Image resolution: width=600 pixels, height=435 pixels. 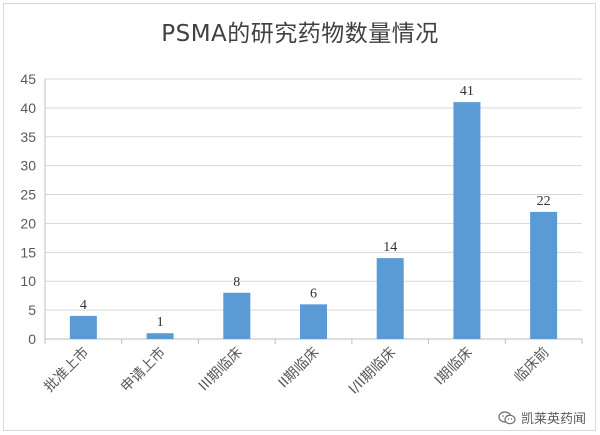 What do you see at coordinates (143, 370) in the screenshot?
I see `x-category-label: 申请上市` at bounding box center [143, 370].